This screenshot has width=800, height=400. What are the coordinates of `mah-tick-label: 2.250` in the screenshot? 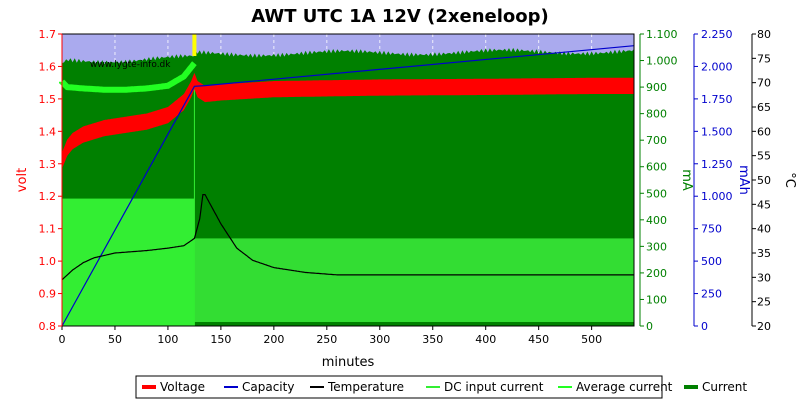 It's located at (717, 34).